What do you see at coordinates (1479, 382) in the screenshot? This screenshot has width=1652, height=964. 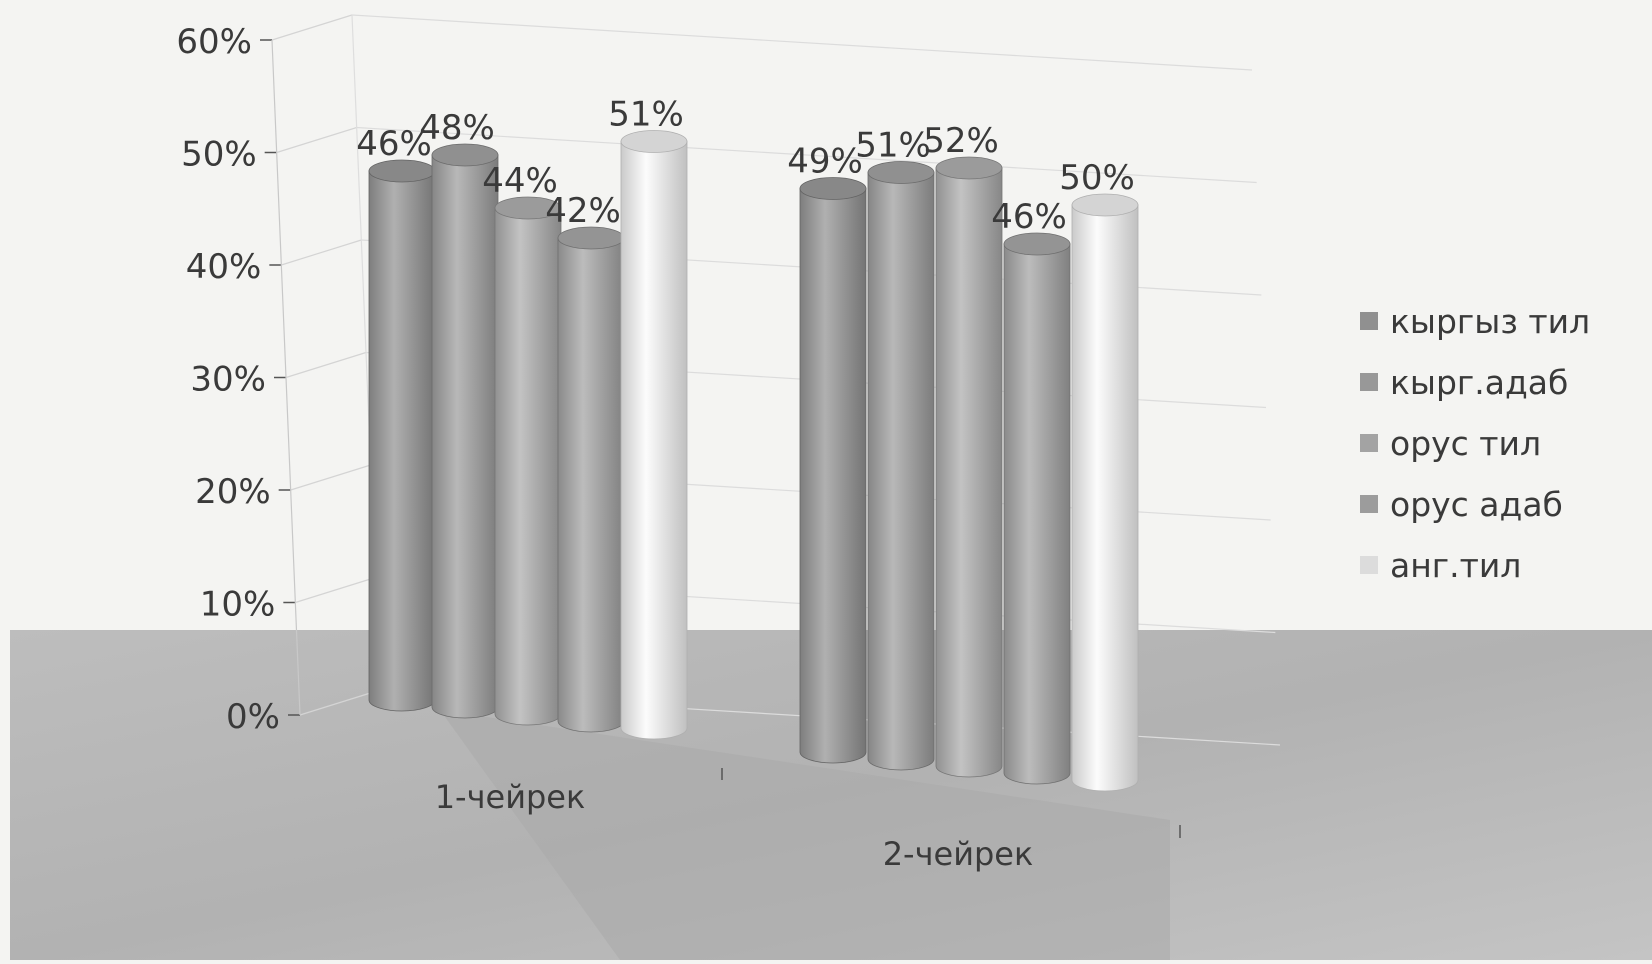 I see `legend-label: кырг.адаб` at bounding box center [1479, 382].